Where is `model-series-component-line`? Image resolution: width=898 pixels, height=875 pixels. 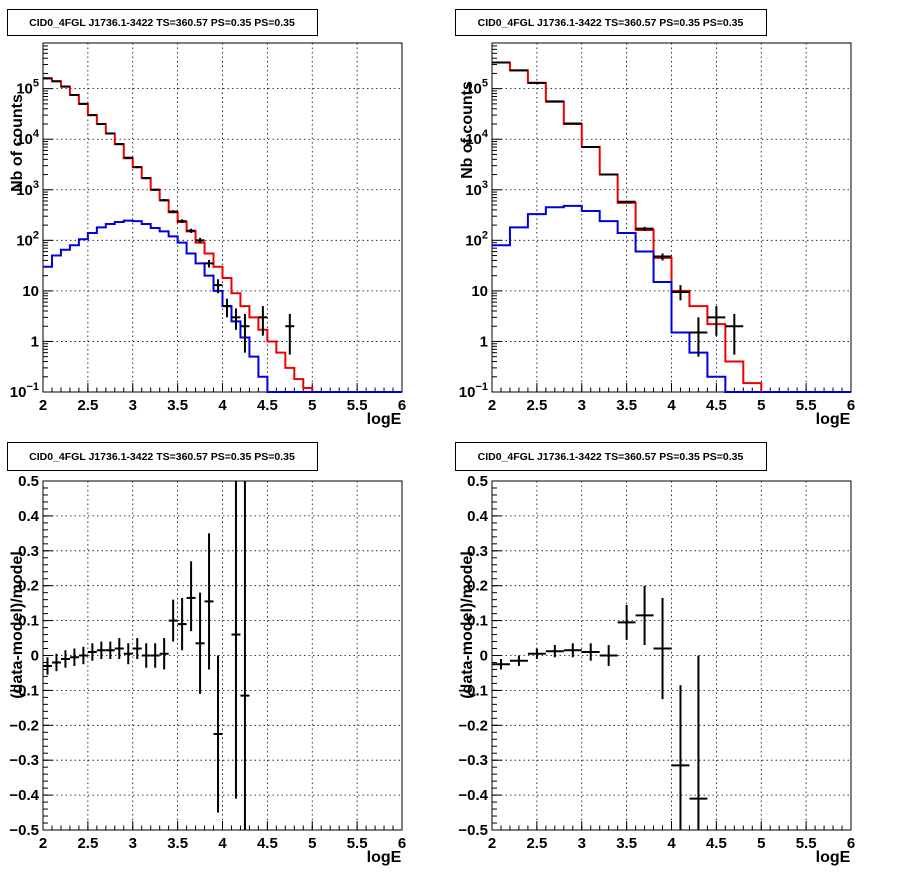 model-series-component-line is located at coordinates (671, 298).